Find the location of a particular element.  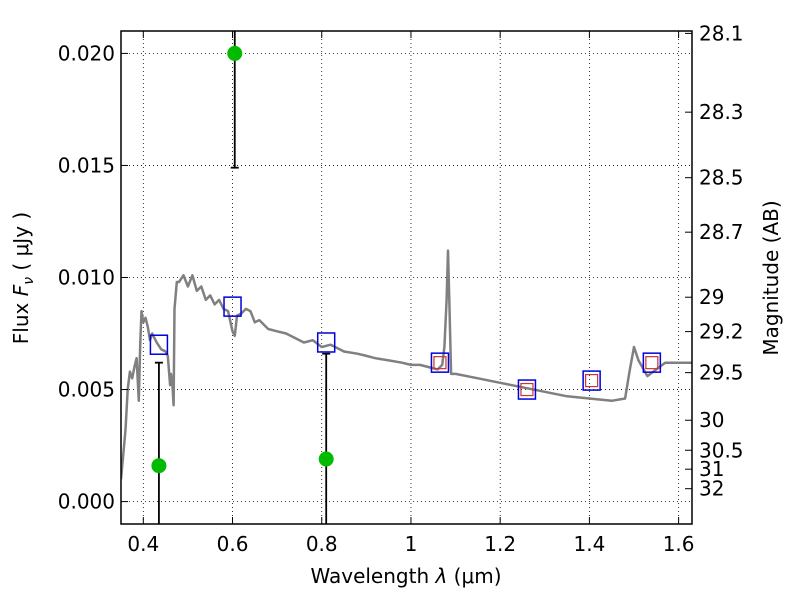

y-axis-subscript: ν is located at coordinates (29, 281).